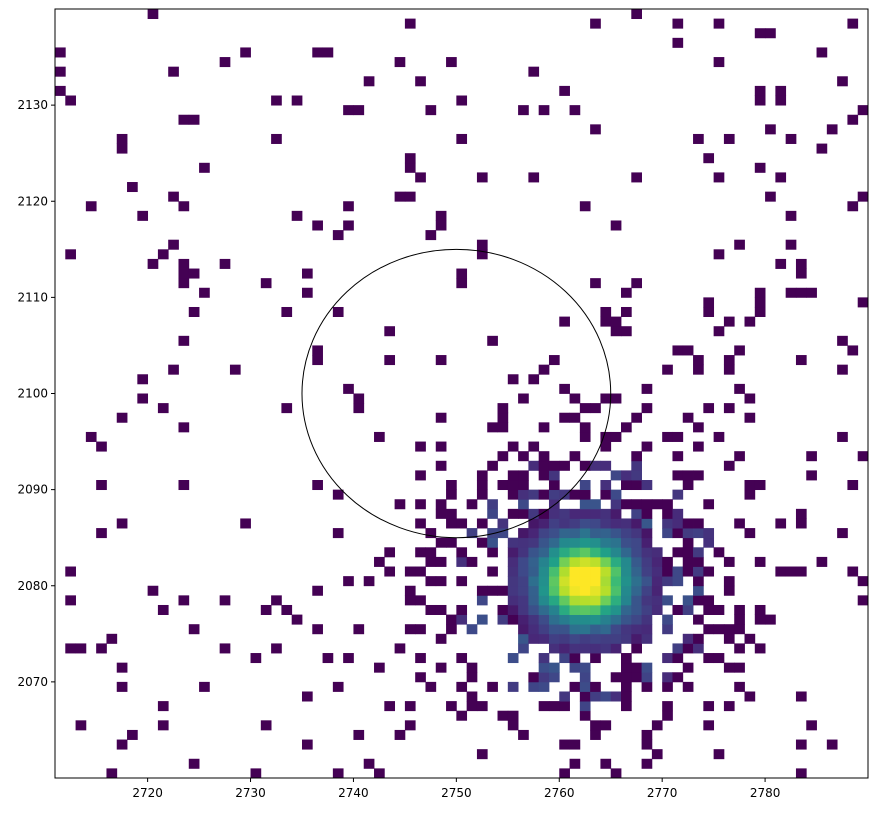  What do you see at coordinates (456, 793) in the screenshot?
I see `x-tick-label: 2750` at bounding box center [456, 793].